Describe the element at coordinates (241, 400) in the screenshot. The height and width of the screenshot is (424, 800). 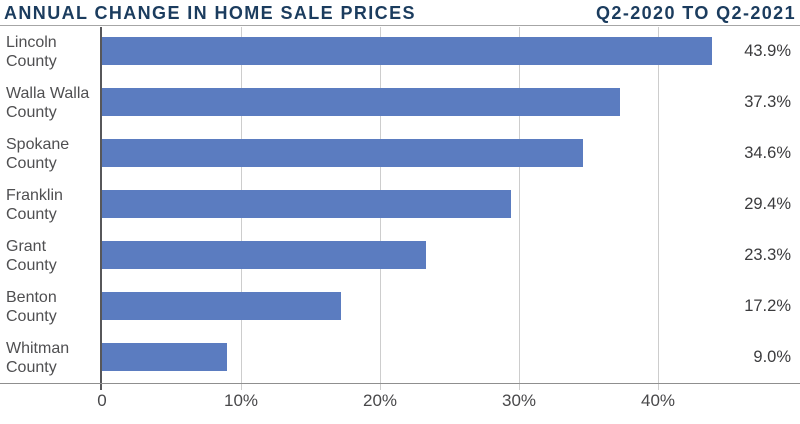
I see `x-tick-label: 10%` at that location.